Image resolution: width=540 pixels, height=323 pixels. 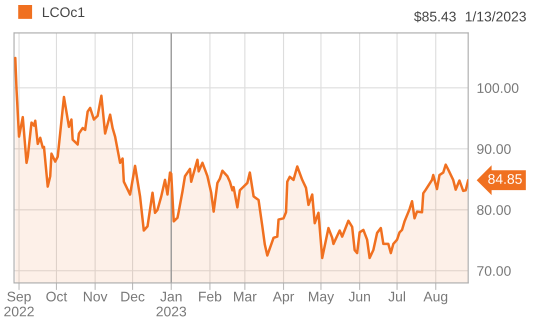 What do you see at coordinates (283, 298) in the screenshot?
I see `x-tick-label: Apr` at bounding box center [283, 298].